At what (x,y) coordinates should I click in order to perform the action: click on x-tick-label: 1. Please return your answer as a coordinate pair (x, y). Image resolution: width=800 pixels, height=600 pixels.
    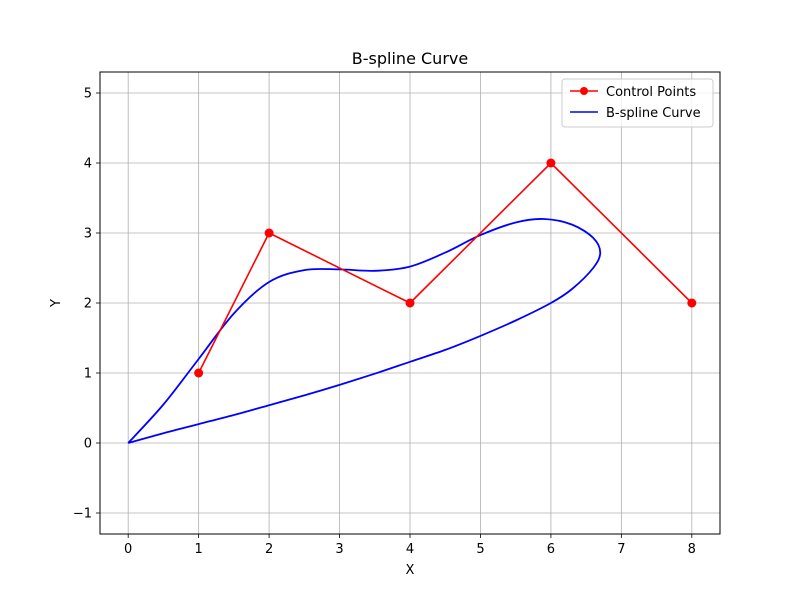
    Looking at the image, I should click on (198, 549).